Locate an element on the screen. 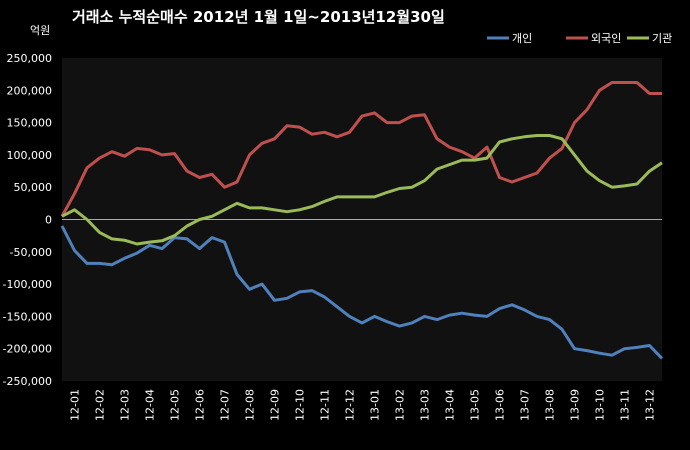 This screenshot has width=690, height=450. x-tick-label: 12-11 is located at coordinates (325, 405).